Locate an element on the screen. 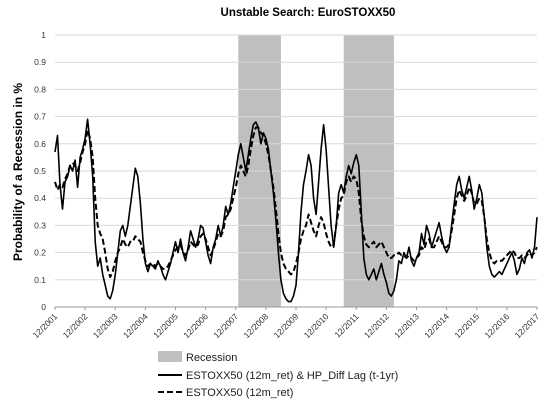 The image size is (545, 403). chart-title: Unstable Search: EuroSTOXX50 is located at coordinates (308, 13).